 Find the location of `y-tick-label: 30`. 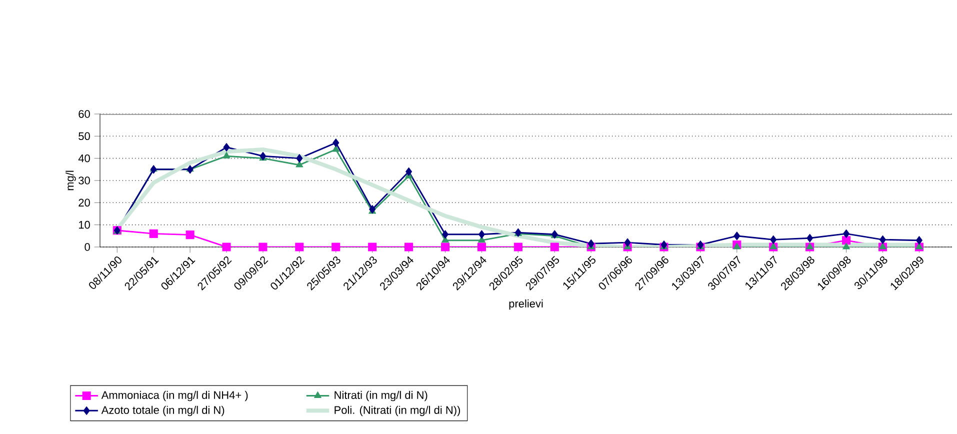

y-tick-label: 30 is located at coordinates (84, 180).